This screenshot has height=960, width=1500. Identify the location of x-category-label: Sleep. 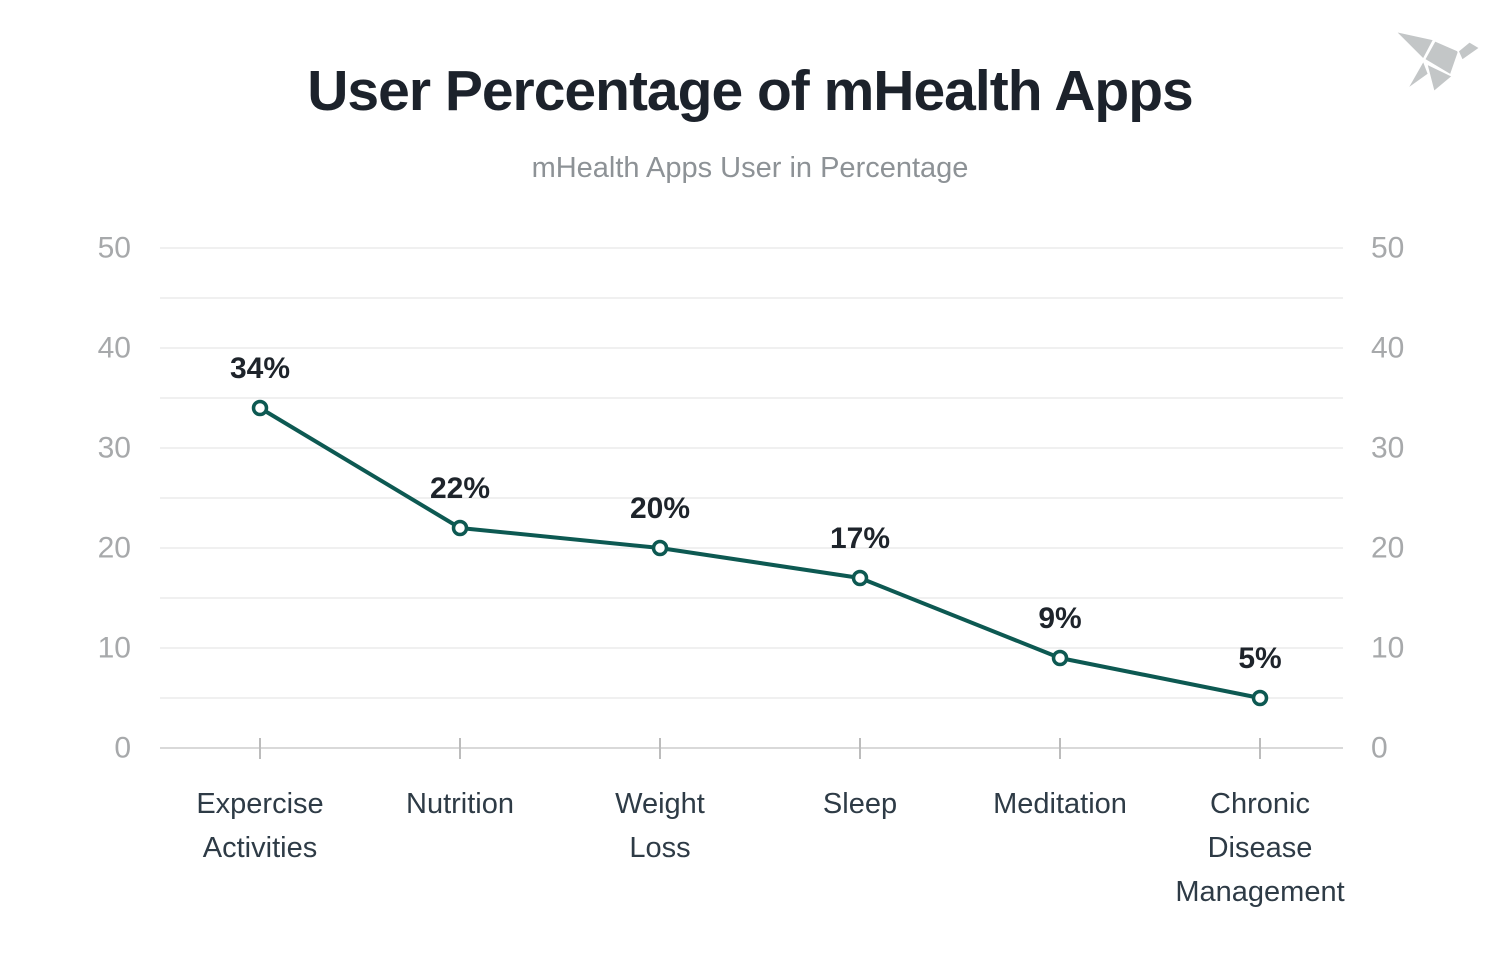
(860, 804).